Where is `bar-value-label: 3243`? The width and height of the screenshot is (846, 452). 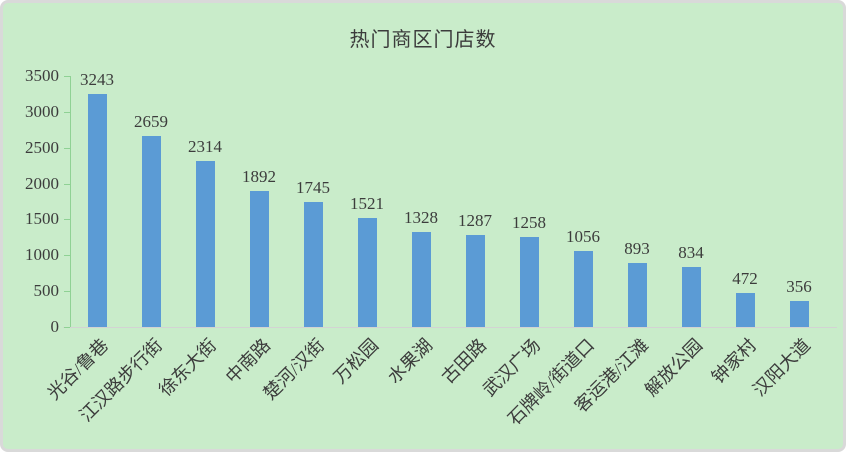
bar-value-label: 3243 is located at coordinates (97, 80).